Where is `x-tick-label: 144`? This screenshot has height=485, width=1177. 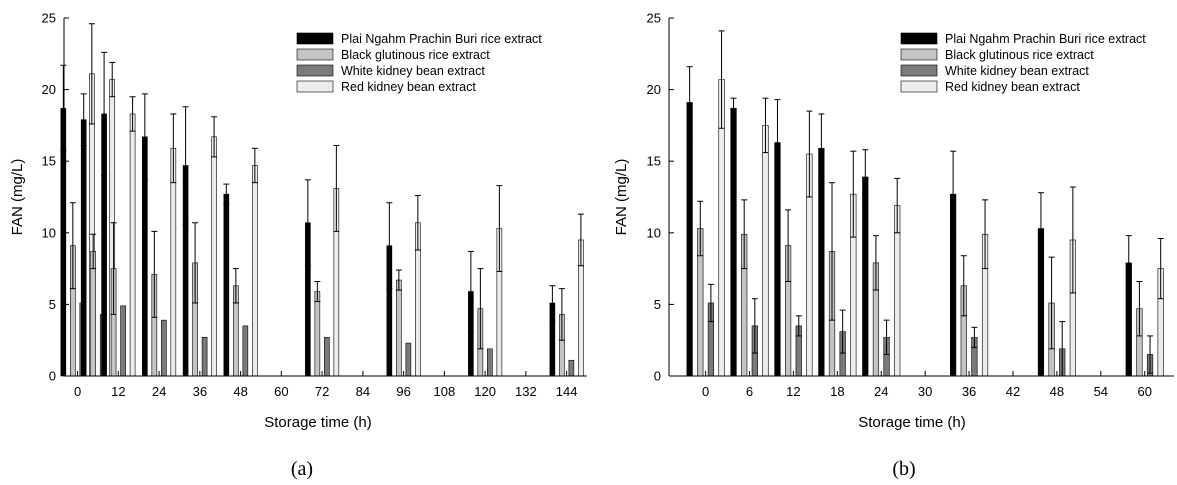
x-tick-label: 144 is located at coordinates (567, 391).